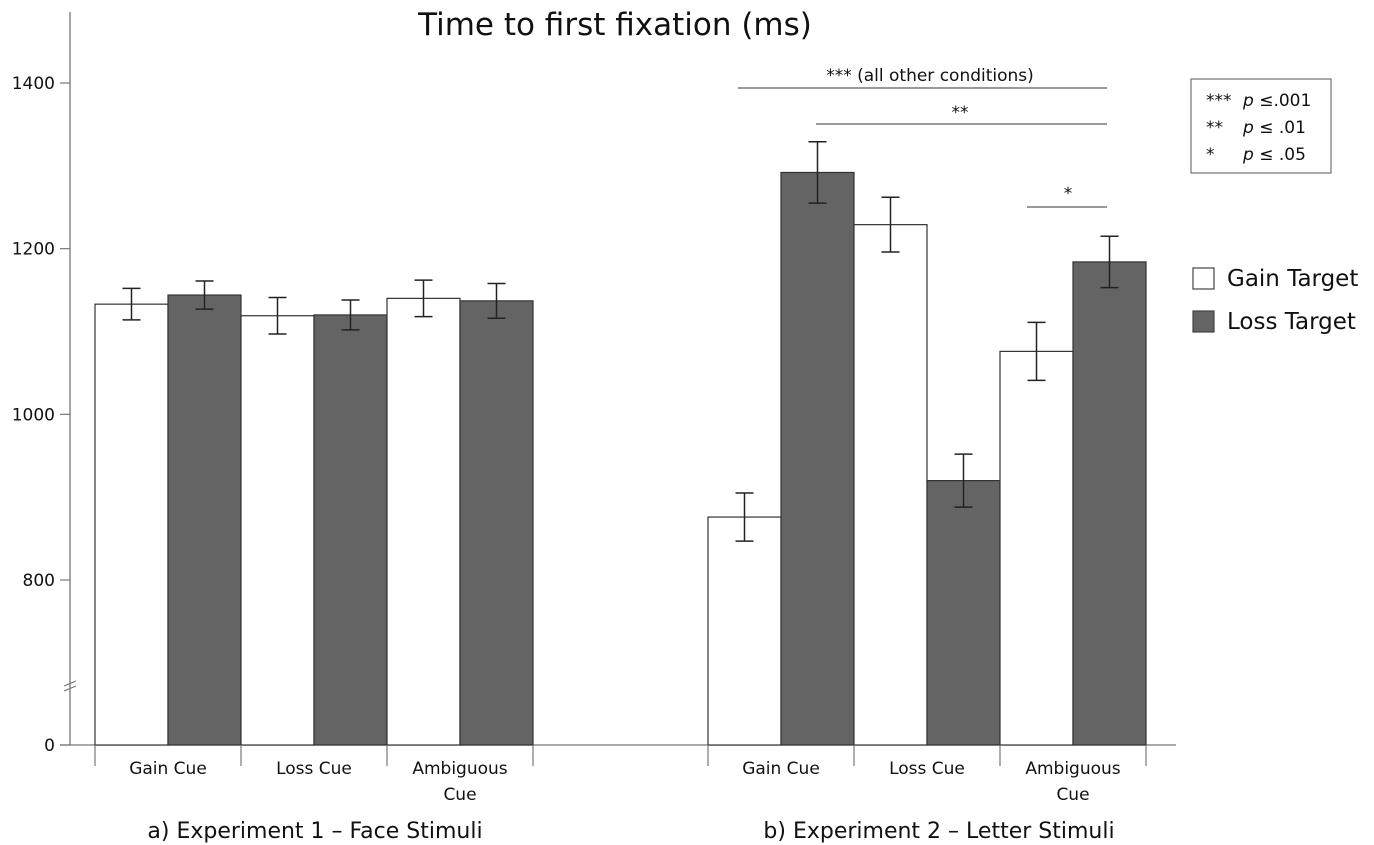  I want to click on p-legend-stars-2: **, so click(1214, 128).